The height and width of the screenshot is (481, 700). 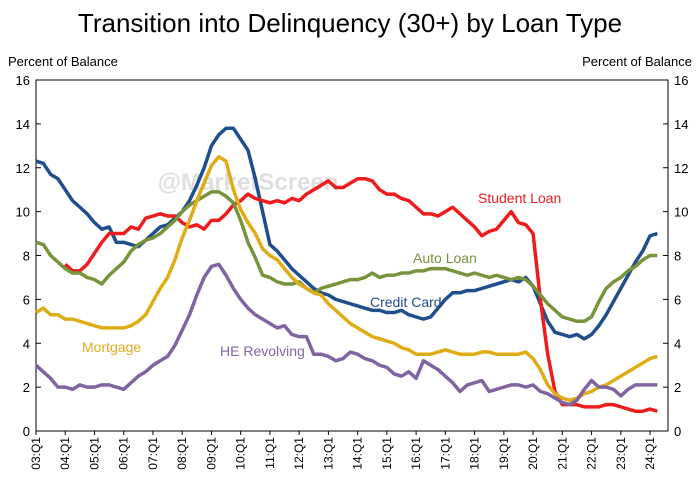 What do you see at coordinates (533, 453) in the screenshot?
I see `x-tick-label: 20:Q1` at bounding box center [533, 453].